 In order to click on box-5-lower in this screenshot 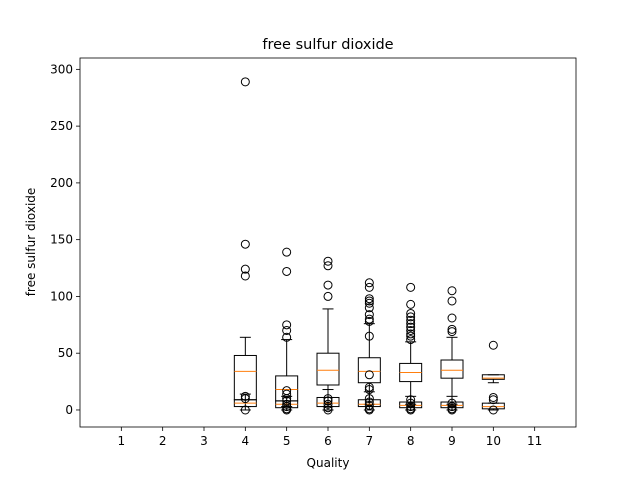, I will do `click(287, 402)`.